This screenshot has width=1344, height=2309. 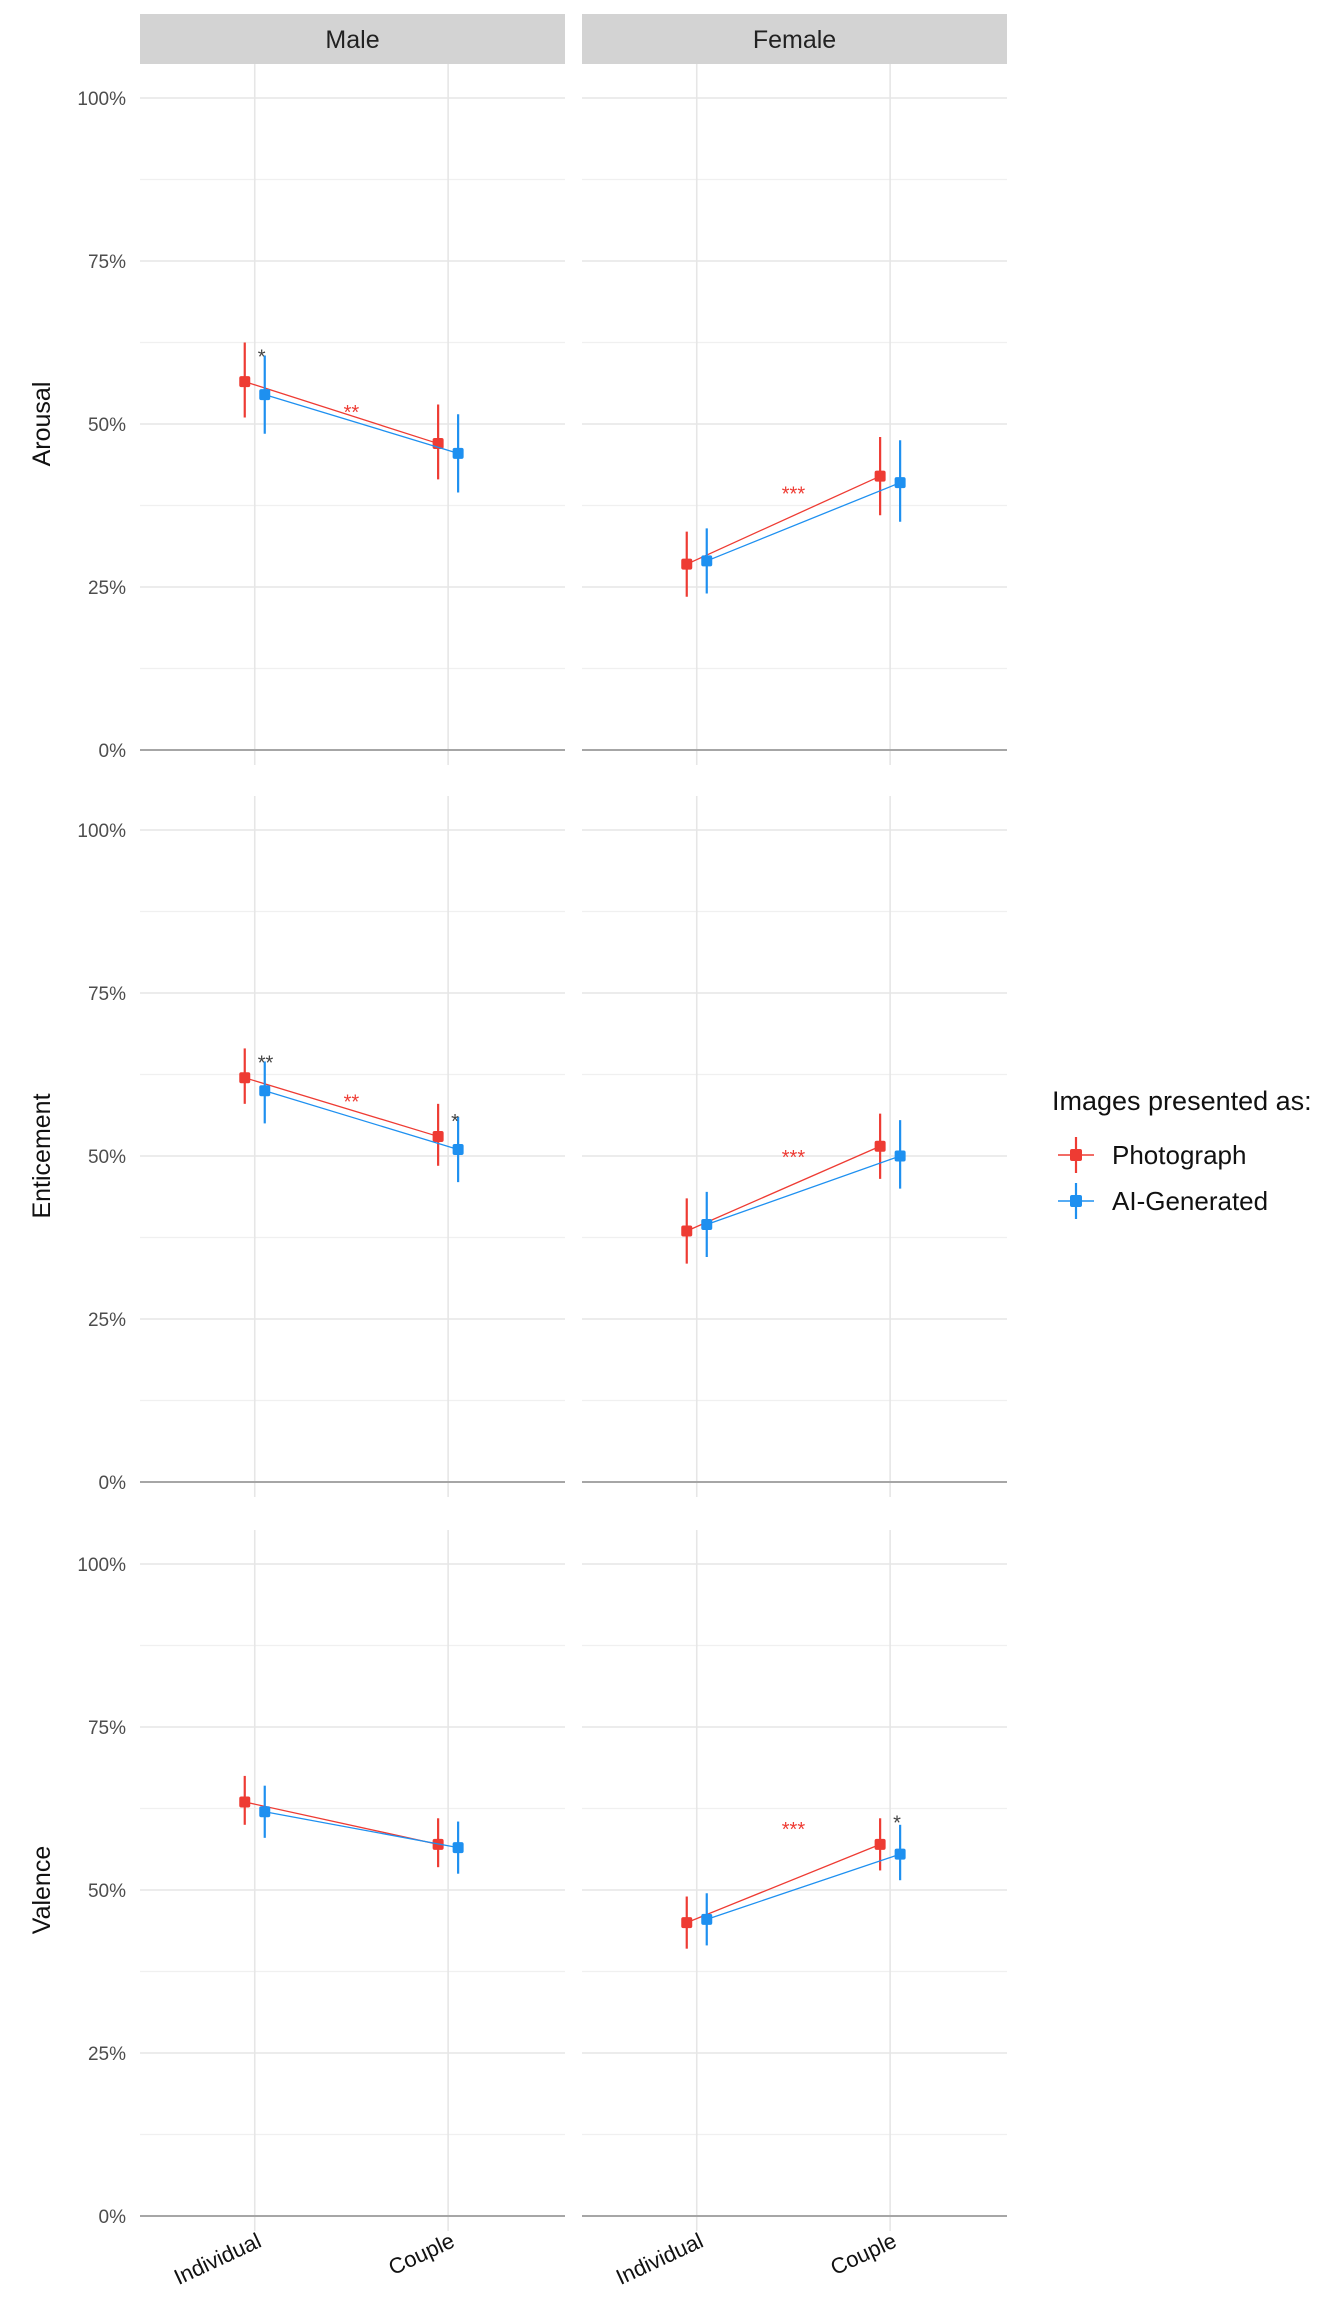 I want to click on row-label-arousal: Arousal, so click(x=42, y=424).